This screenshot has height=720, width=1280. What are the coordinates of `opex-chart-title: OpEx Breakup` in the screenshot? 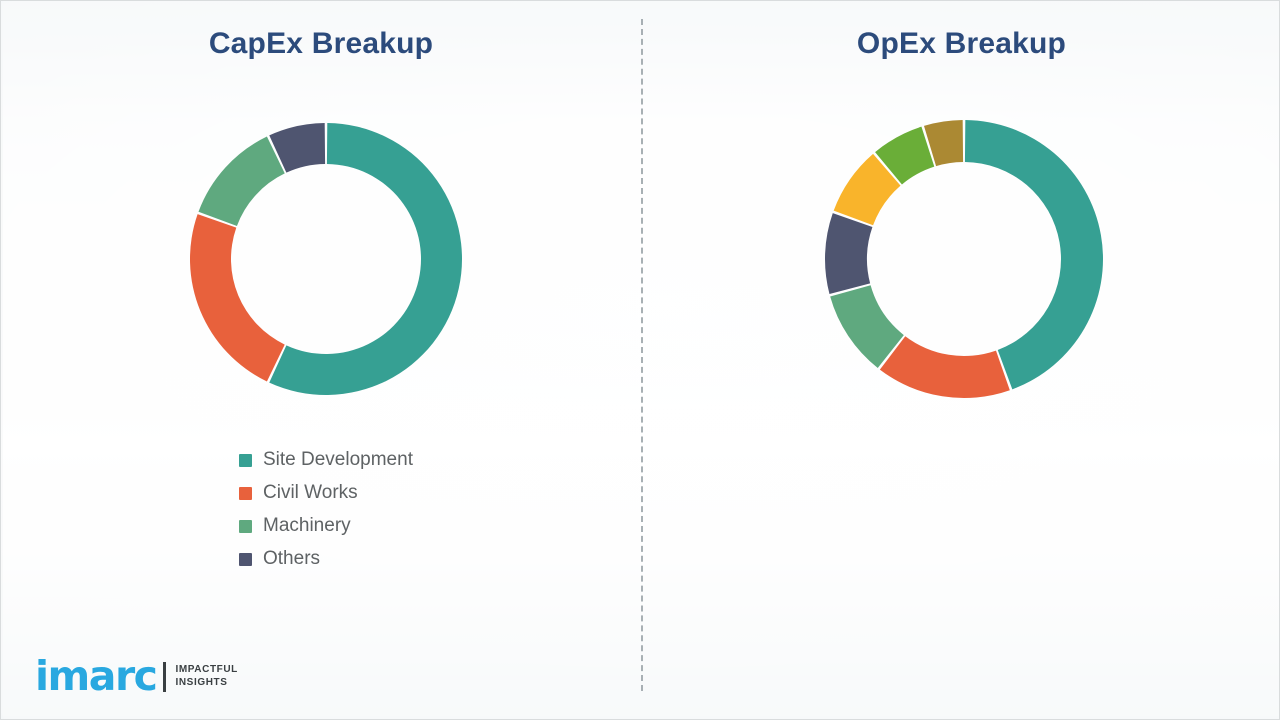 It's located at (961, 43).